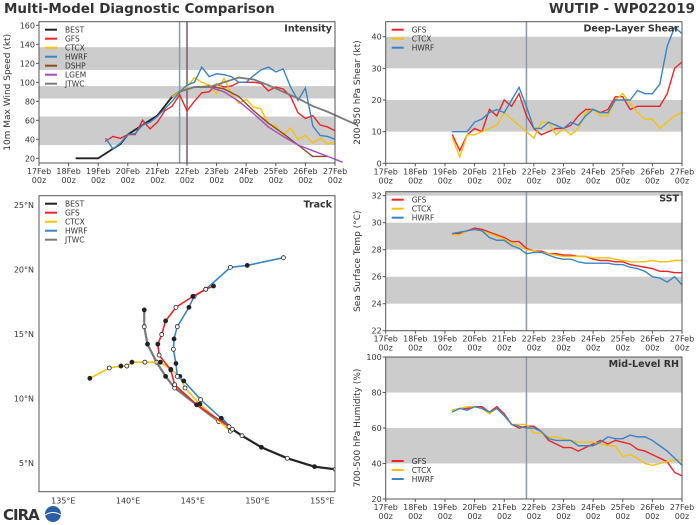 The height and width of the screenshot is (525, 700). I want to click on y-tick-label: 30, so click(377, 68).